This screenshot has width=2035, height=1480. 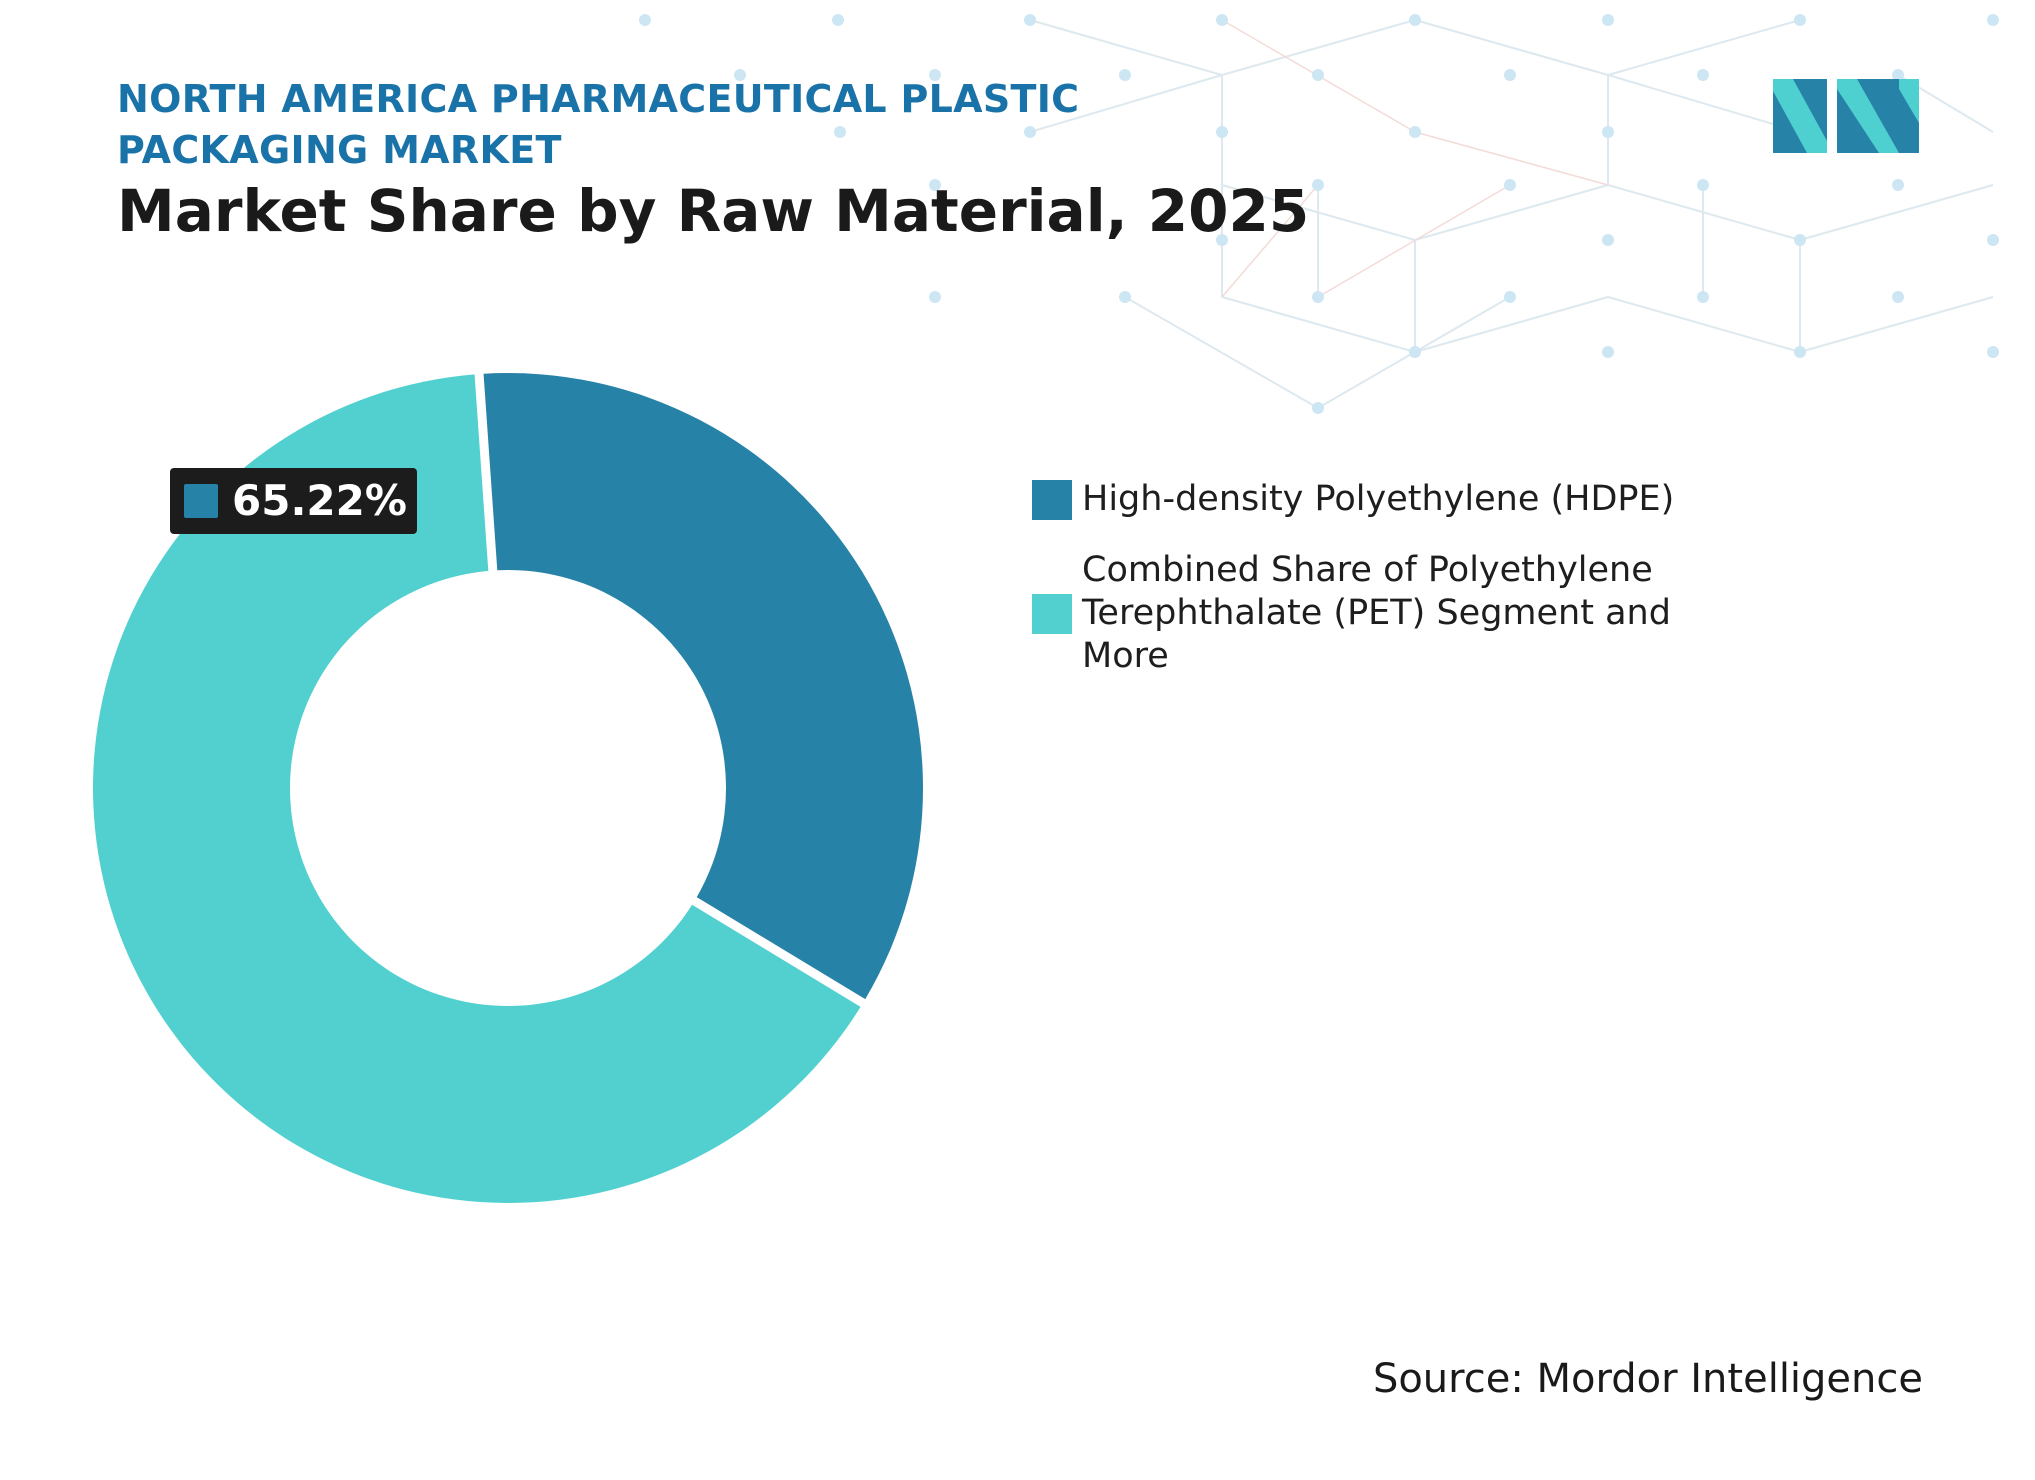 What do you see at coordinates (1846, 116) in the screenshot?
I see `mordor-intelligence-logo-icon` at bounding box center [1846, 116].